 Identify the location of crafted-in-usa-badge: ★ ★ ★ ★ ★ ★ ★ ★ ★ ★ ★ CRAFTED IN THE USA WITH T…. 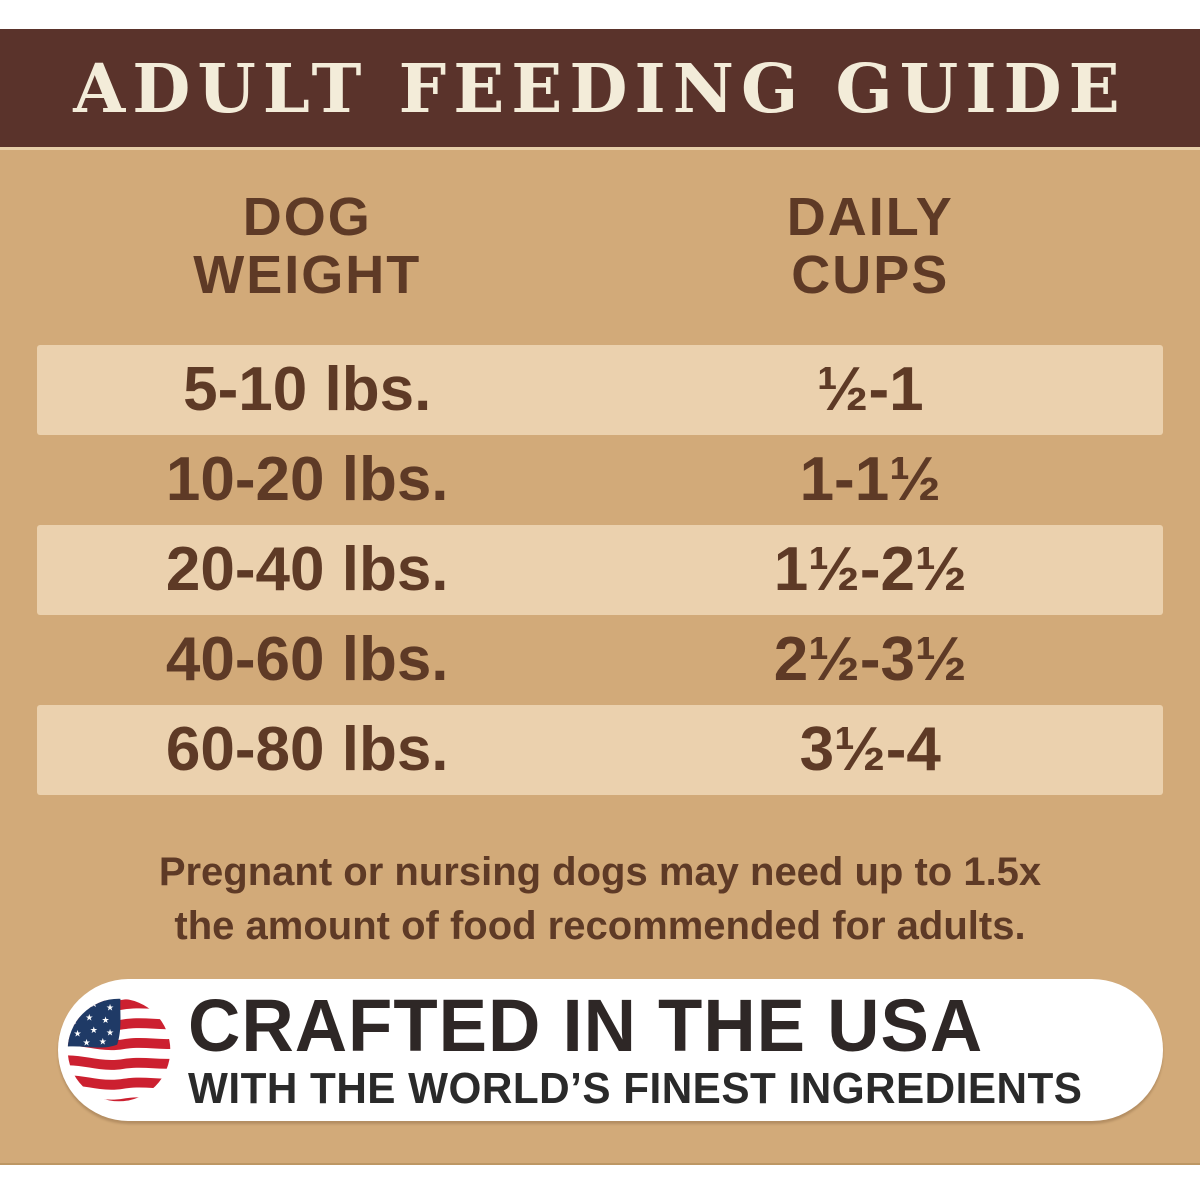
(610, 1050).